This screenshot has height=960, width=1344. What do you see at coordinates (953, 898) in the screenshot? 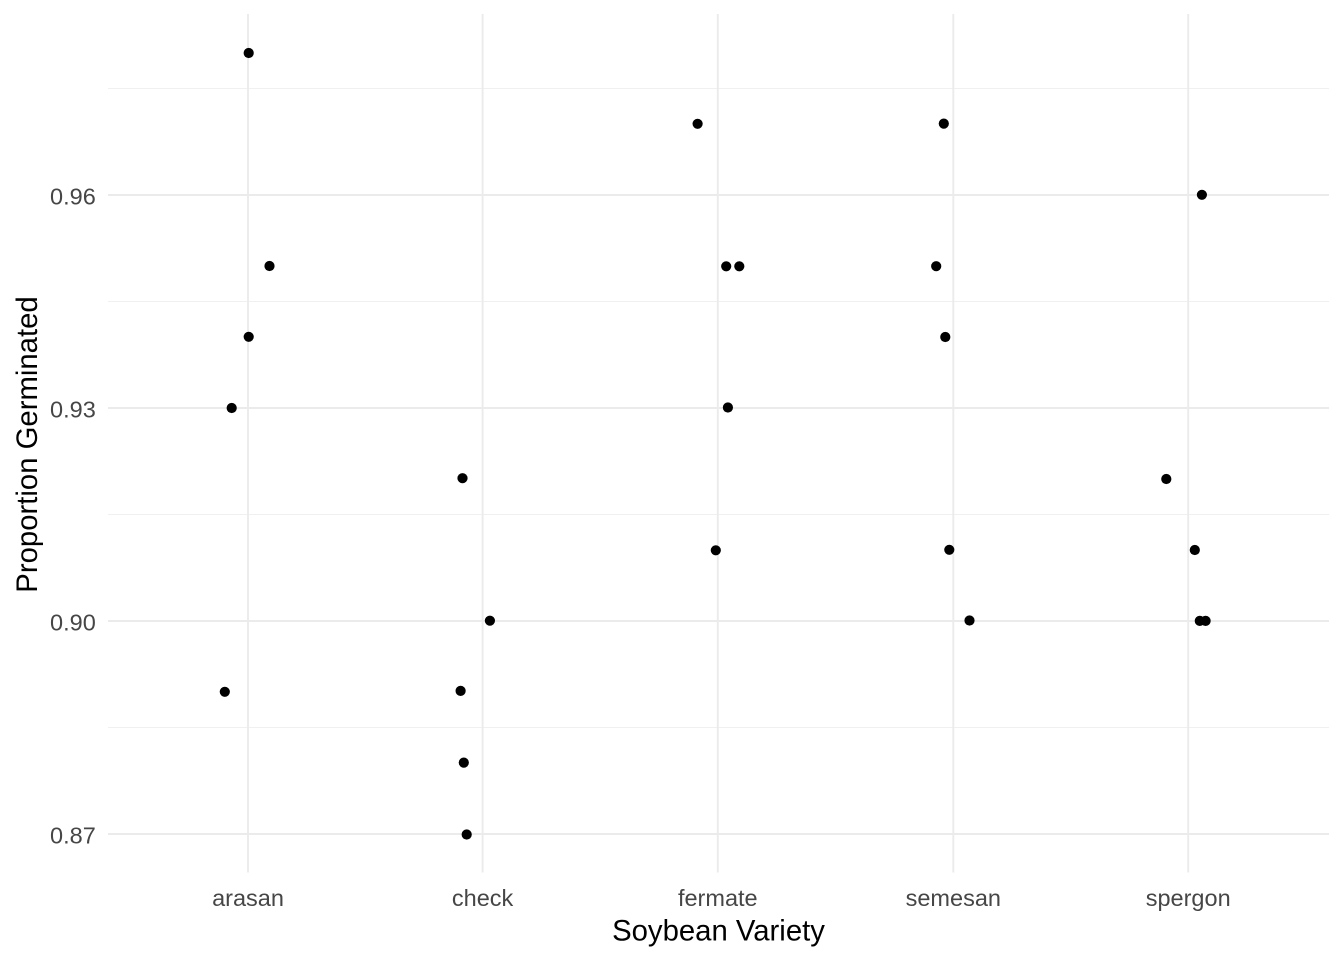
I see `svg-text: semesan` at bounding box center [953, 898].